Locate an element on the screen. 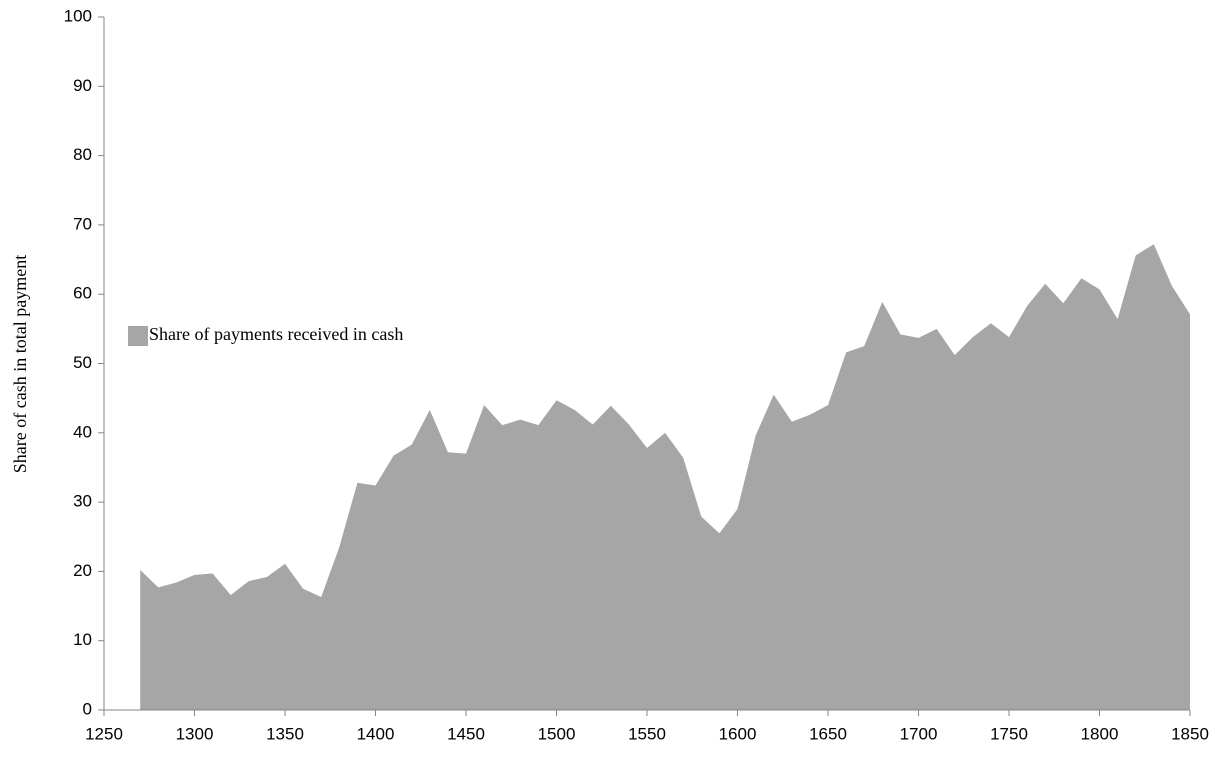 The width and height of the screenshot is (1230, 758). x-tick-label: 1550 is located at coordinates (647, 733).